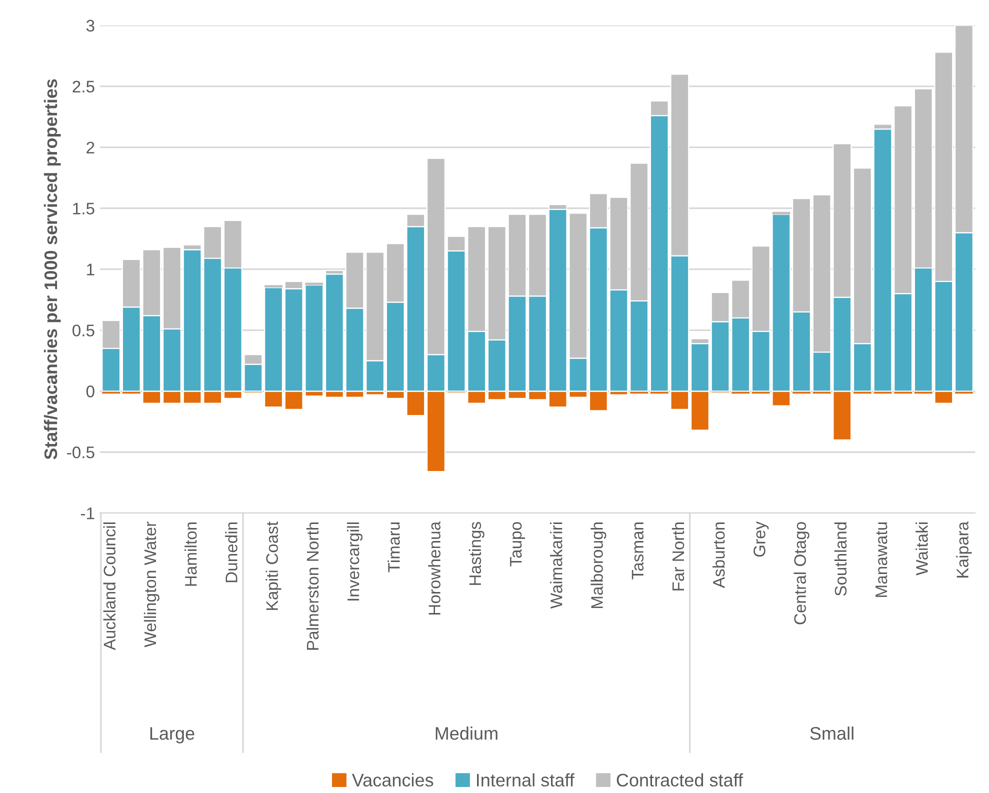 The height and width of the screenshot is (793, 989). I want to click on y-tick-label: 0.5, so click(83, 330).